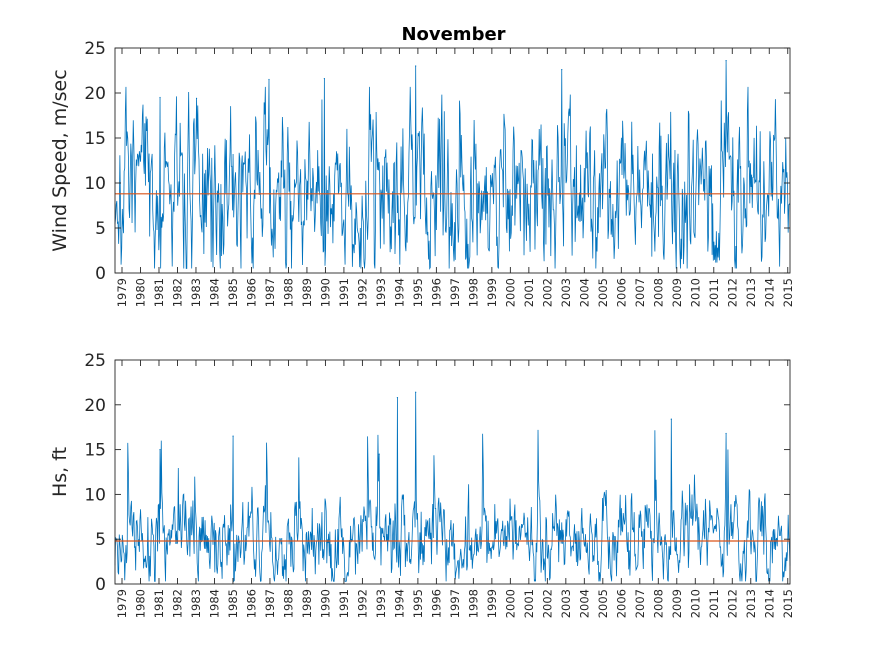  What do you see at coordinates (60, 160) in the screenshot?
I see `y-axis-label: Wind Speed, m/sec` at bounding box center [60, 160].